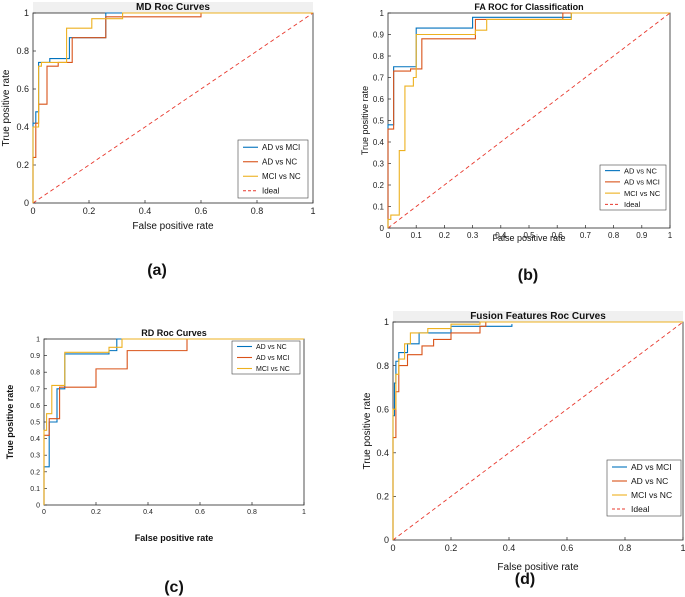 This screenshot has width=685, height=597. Describe the element at coordinates (379, 77) in the screenshot. I see `y-tick-label: 0.7` at that location.